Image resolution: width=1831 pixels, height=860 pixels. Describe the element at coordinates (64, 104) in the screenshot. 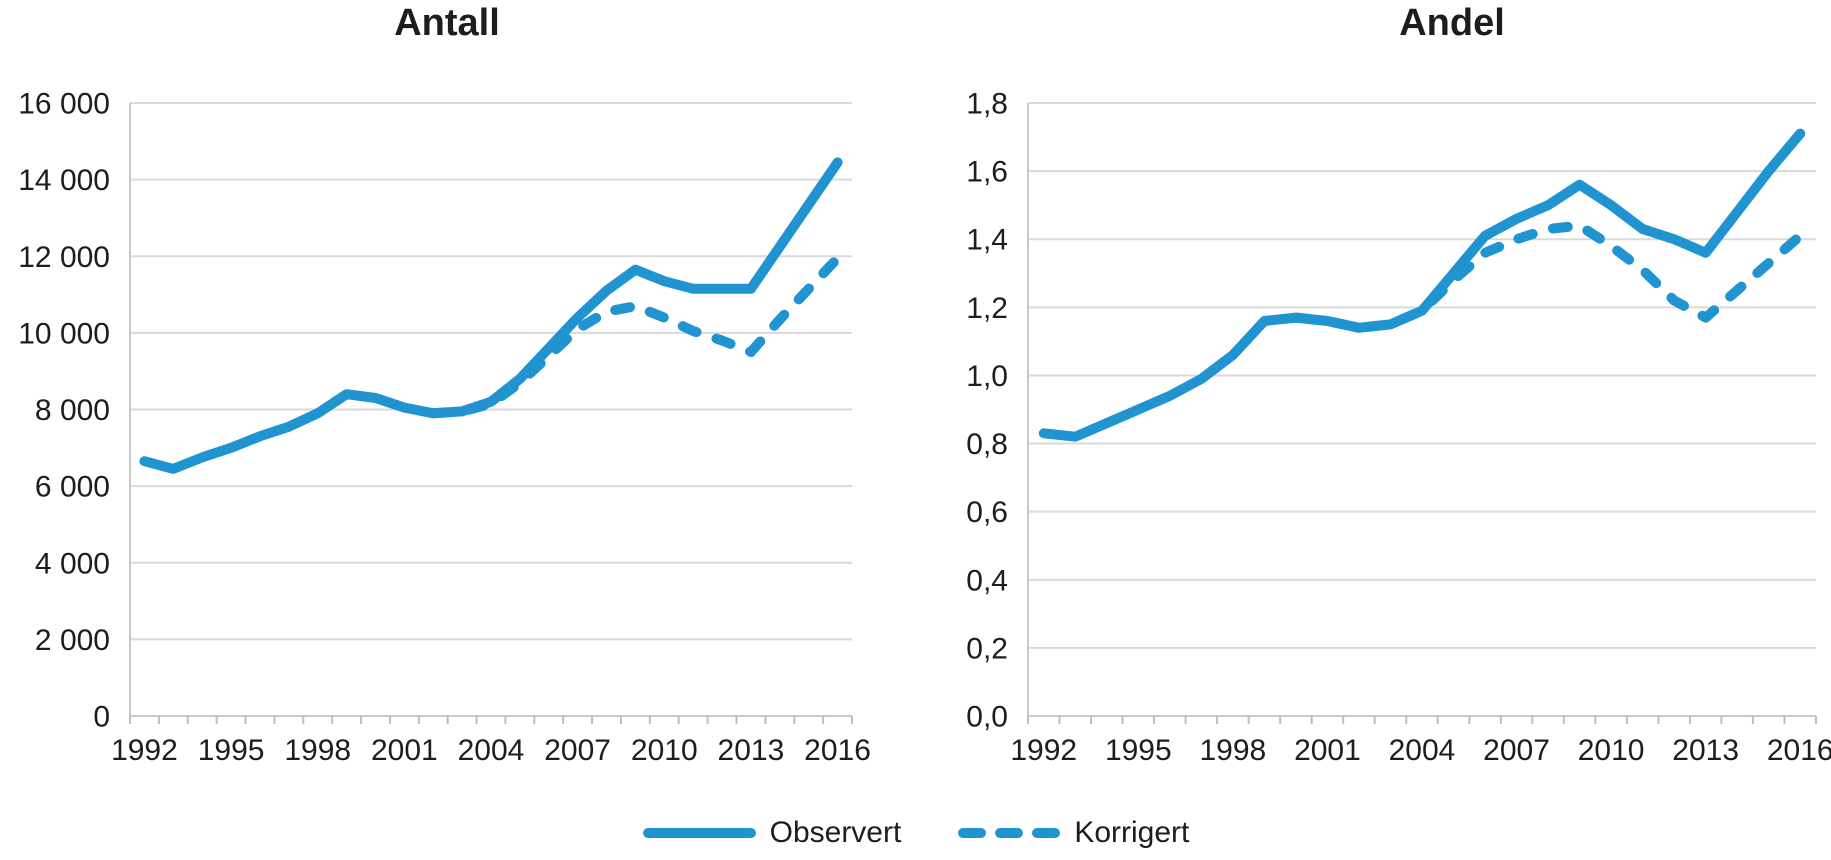

I see `svg-text: 16 000` at that location.